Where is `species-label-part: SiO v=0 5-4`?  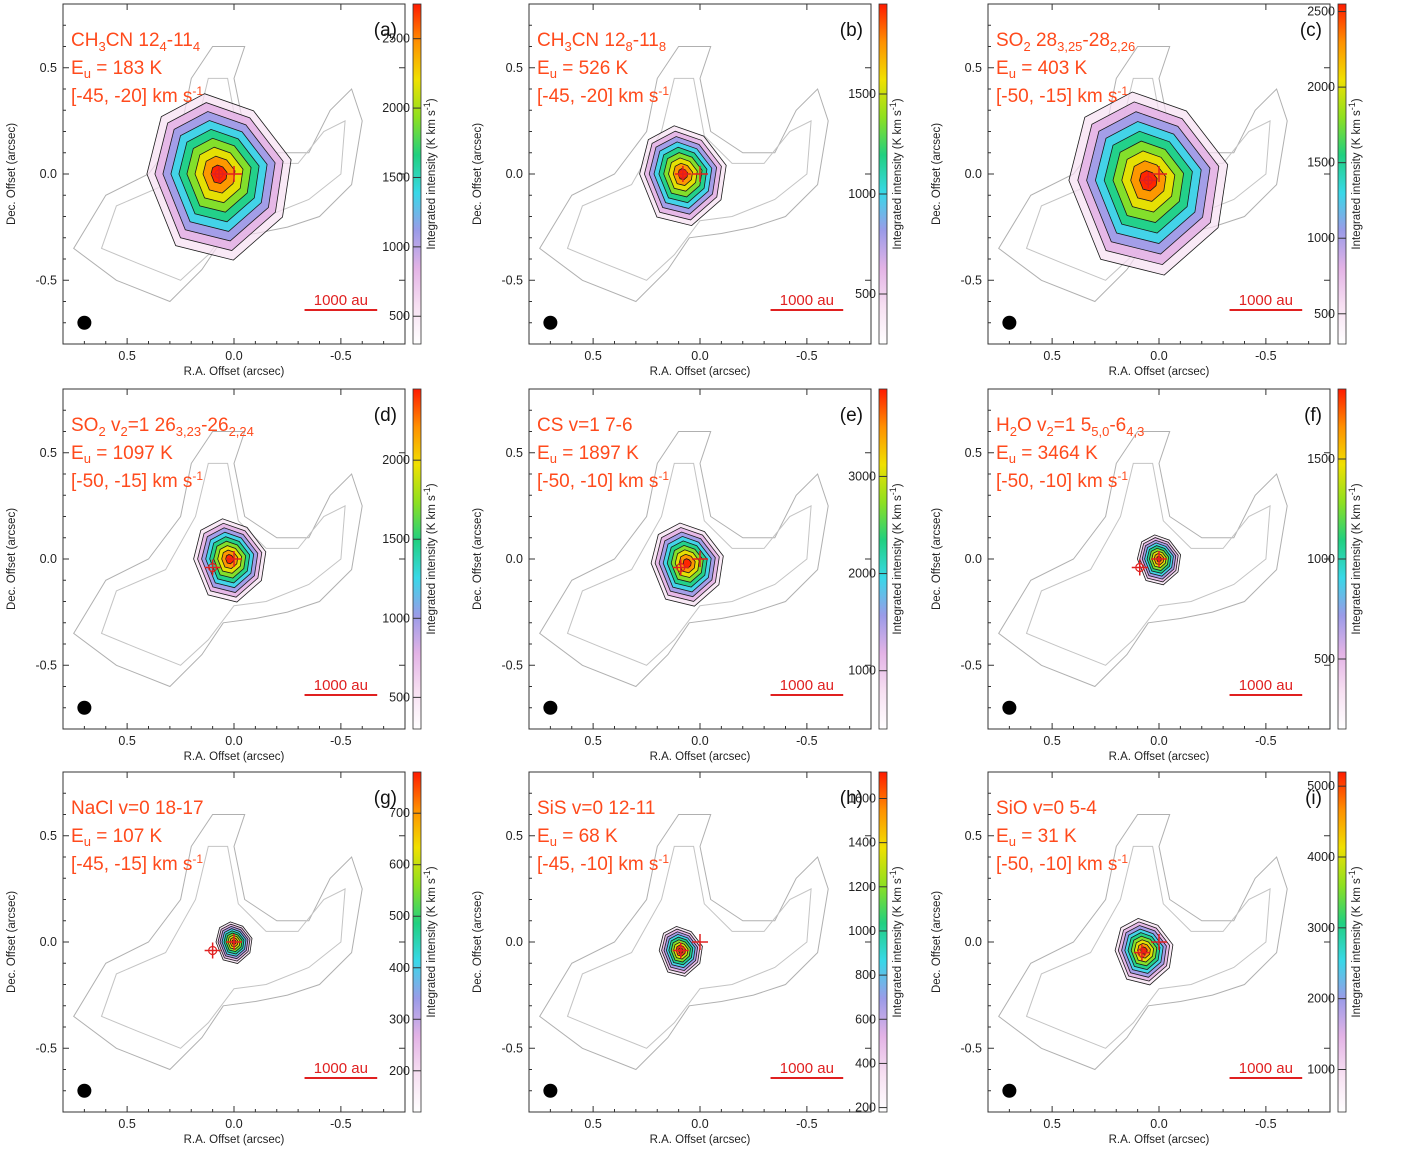
species-label-part: SiO v=0 5-4 is located at coordinates (1046, 808).